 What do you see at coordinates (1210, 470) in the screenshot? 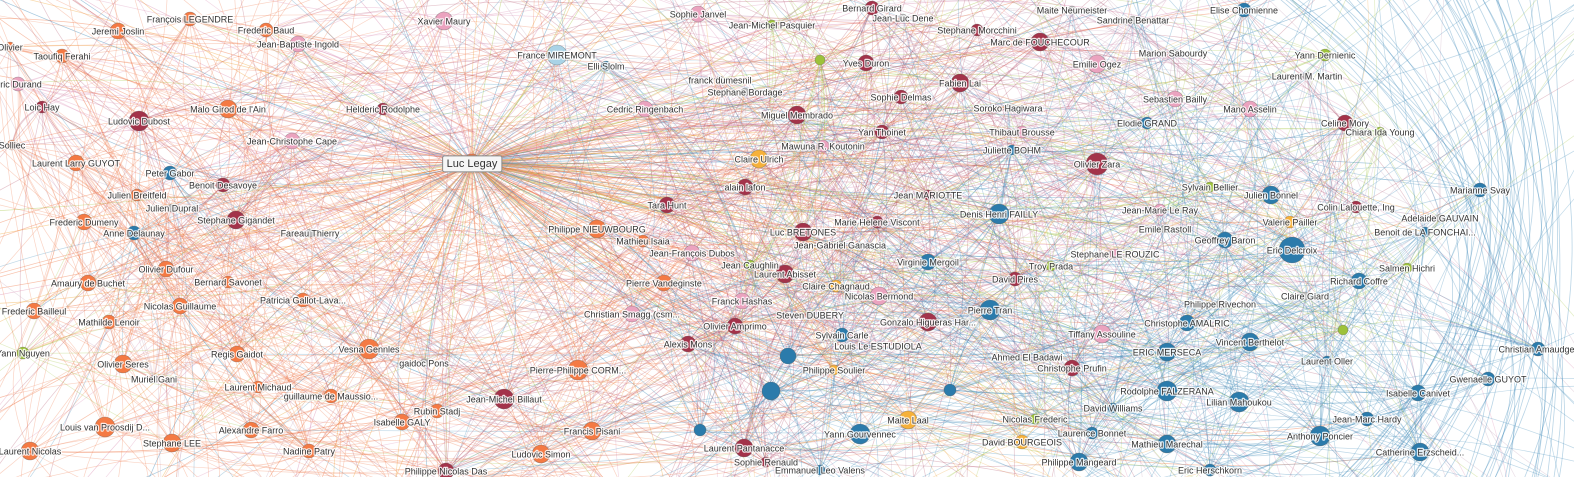
I see `node-label: Eric Herschkorn` at bounding box center [1210, 470].